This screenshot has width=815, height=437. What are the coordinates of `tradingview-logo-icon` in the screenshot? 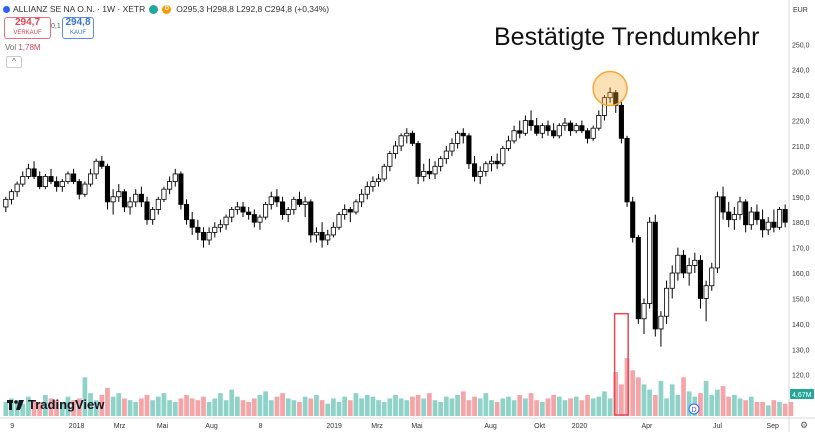 It's located at (15, 404).